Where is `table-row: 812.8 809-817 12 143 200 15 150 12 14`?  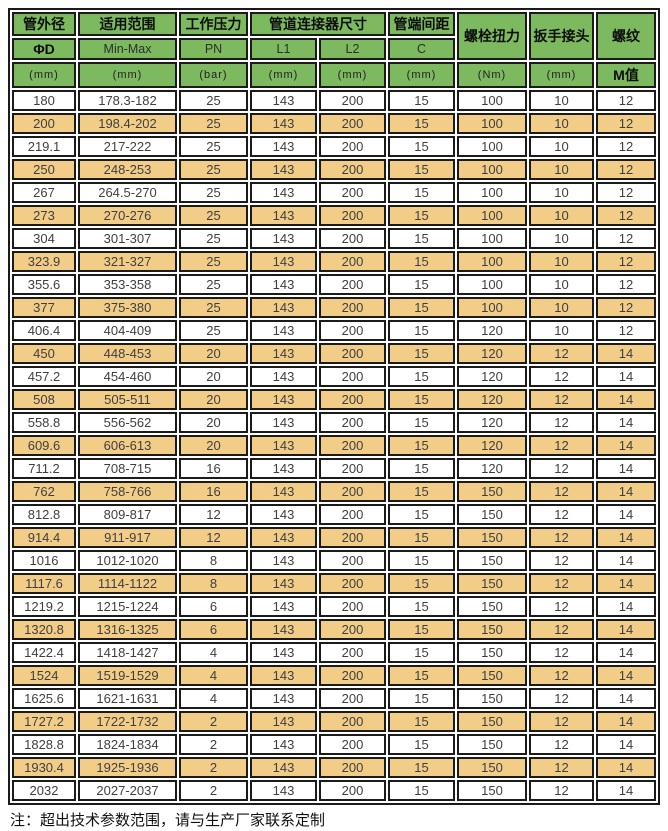 table-row: 812.8 809-817 12 143 200 15 150 12 14 is located at coordinates (334, 514).